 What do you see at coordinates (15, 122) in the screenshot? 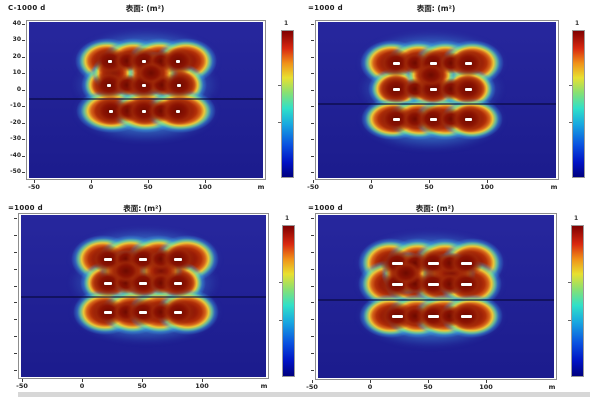
I see `y-tick-label: -20` at bounding box center [15, 122].